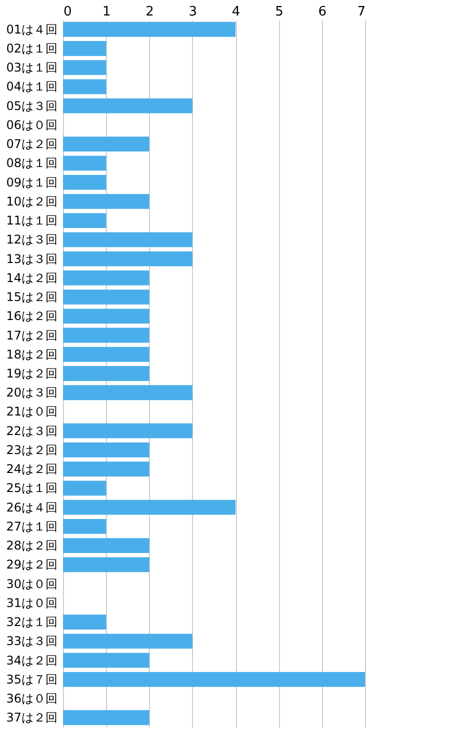 The width and height of the screenshot is (465, 739). What do you see at coordinates (32, 411) in the screenshot?
I see `y-tick-label: 21は０回` at bounding box center [32, 411].